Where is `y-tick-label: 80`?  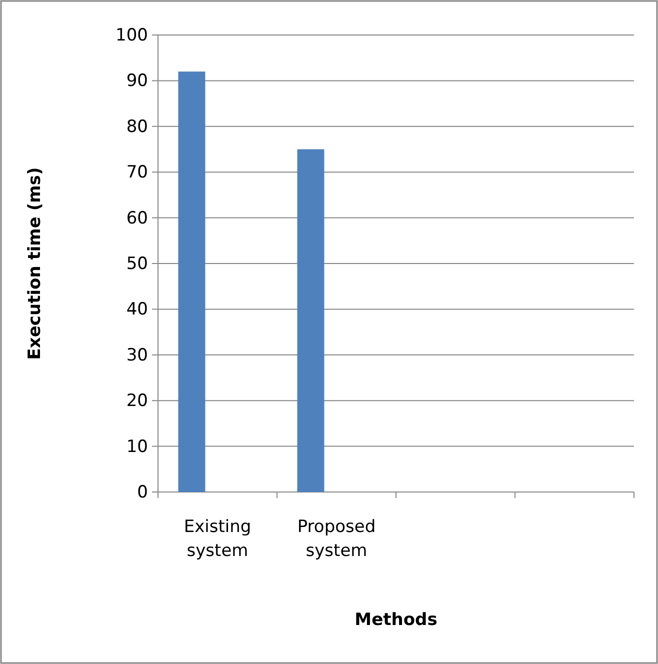
y-tick-label: 80 is located at coordinates (137, 126).